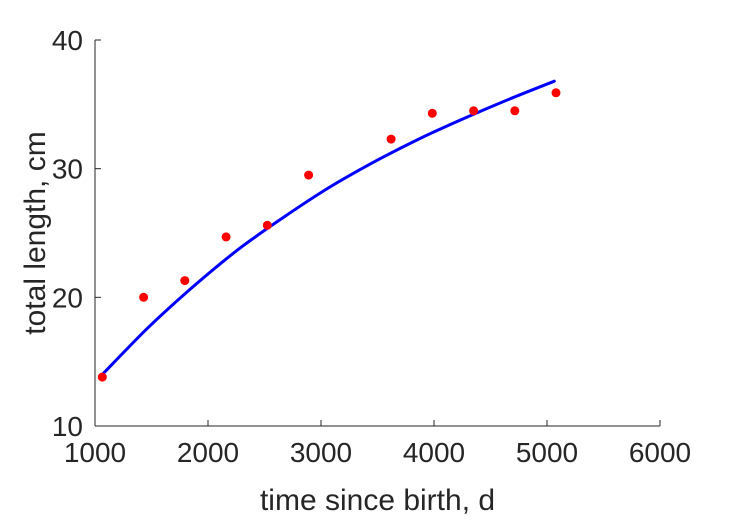 The image size is (729, 521). I want to click on y-tick-label: 10, so click(67, 426).